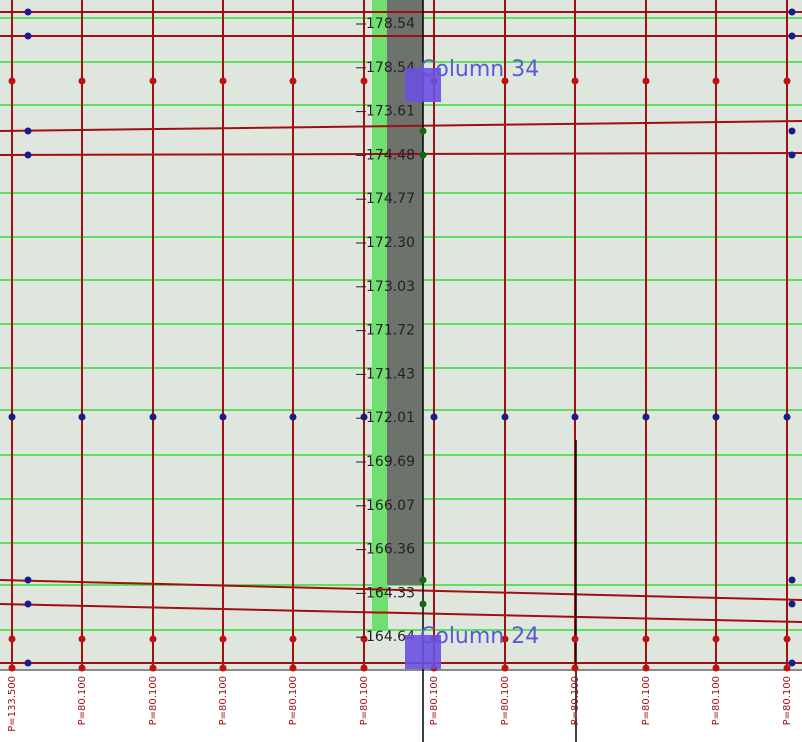  I want to click on strip-label: 164.33, so click(390, 593).